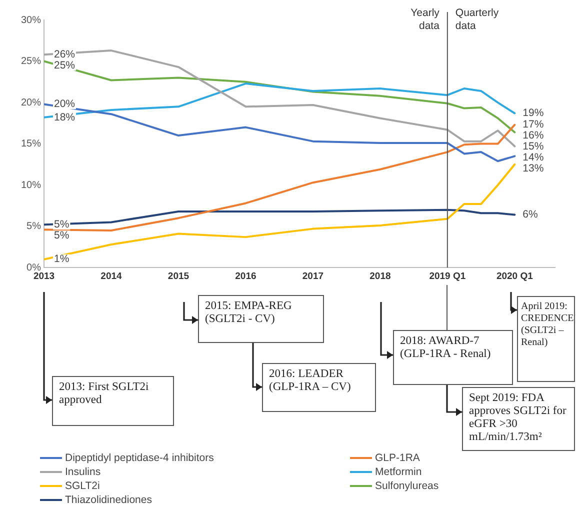  Describe the element at coordinates (518, 419) in the screenshot. I see `text: Sept 2019: FDA approves SGLT2i for eGFR >30 mL/min/1.73m²` at that location.